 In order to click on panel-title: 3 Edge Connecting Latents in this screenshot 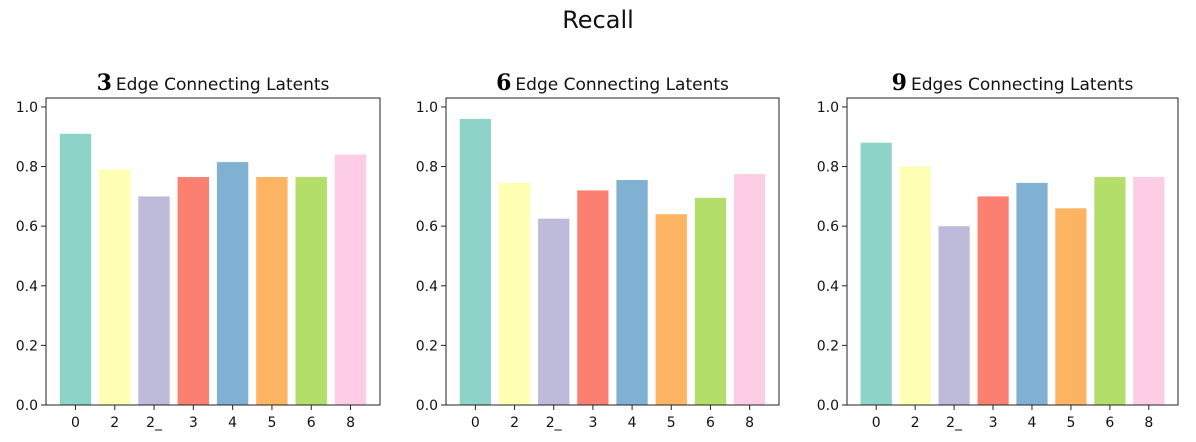, I will do `click(213, 83)`.